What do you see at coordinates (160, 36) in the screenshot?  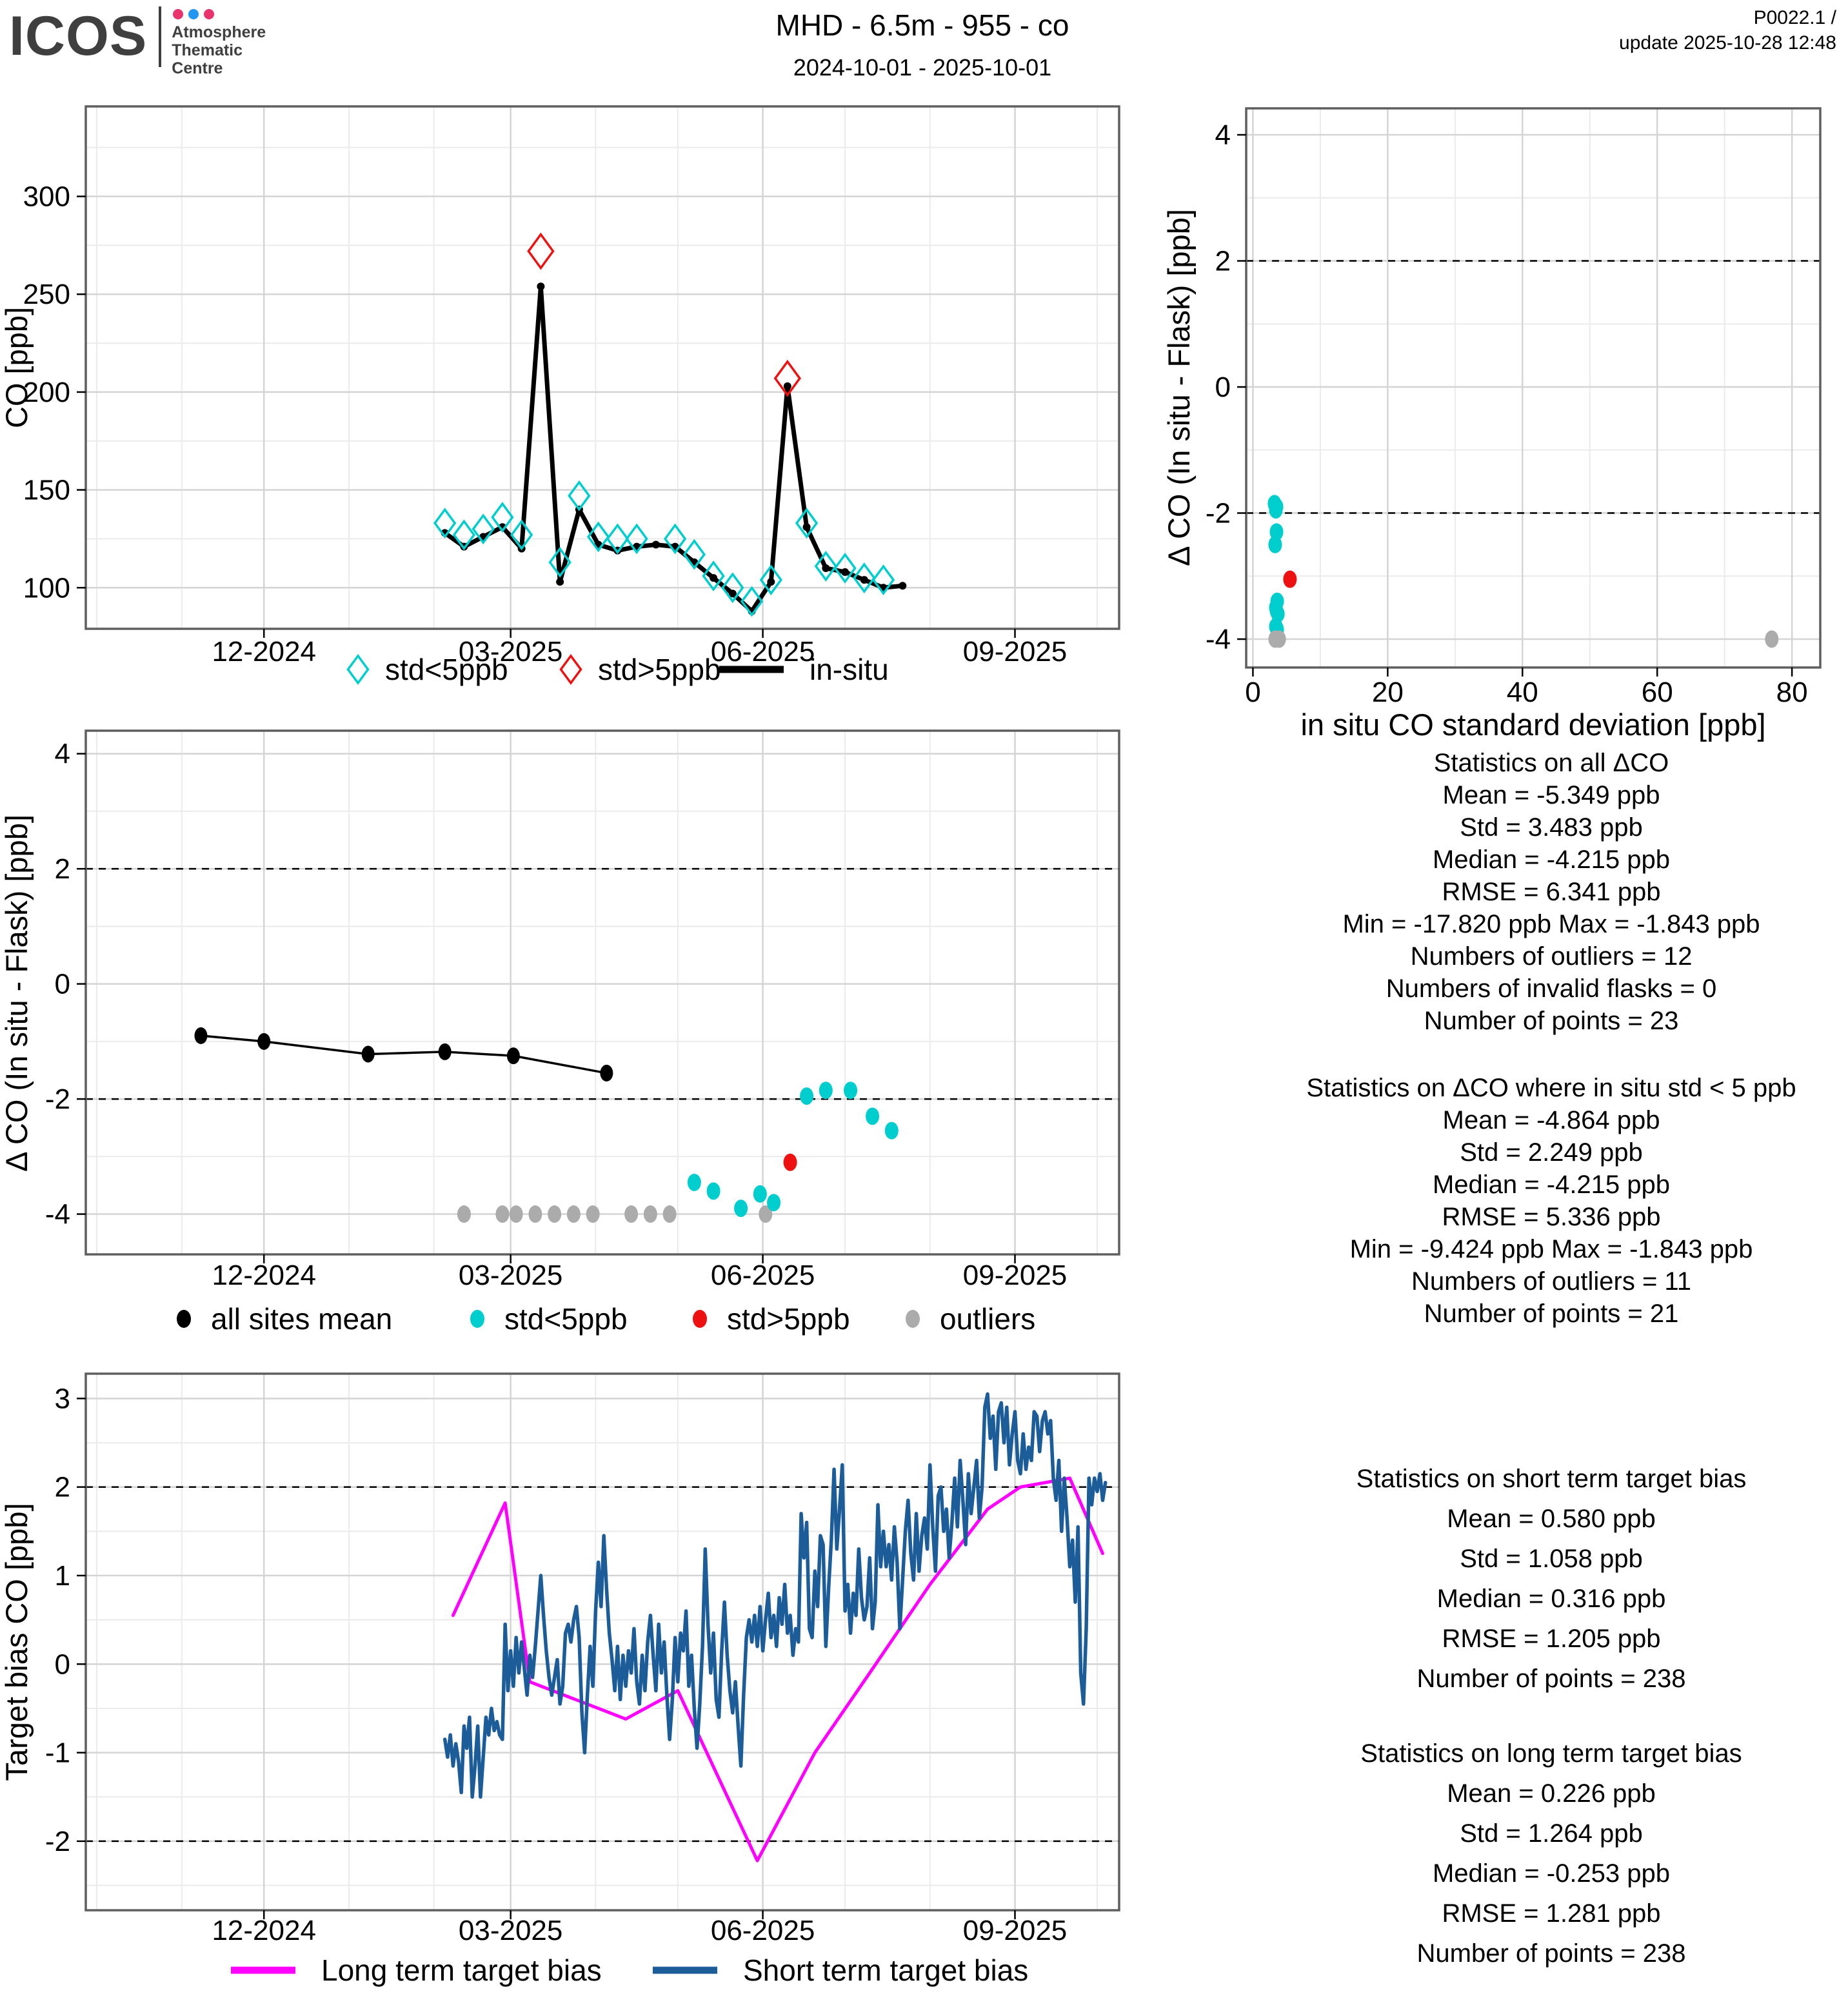 I see `logo-divider` at bounding box center [160, 36].